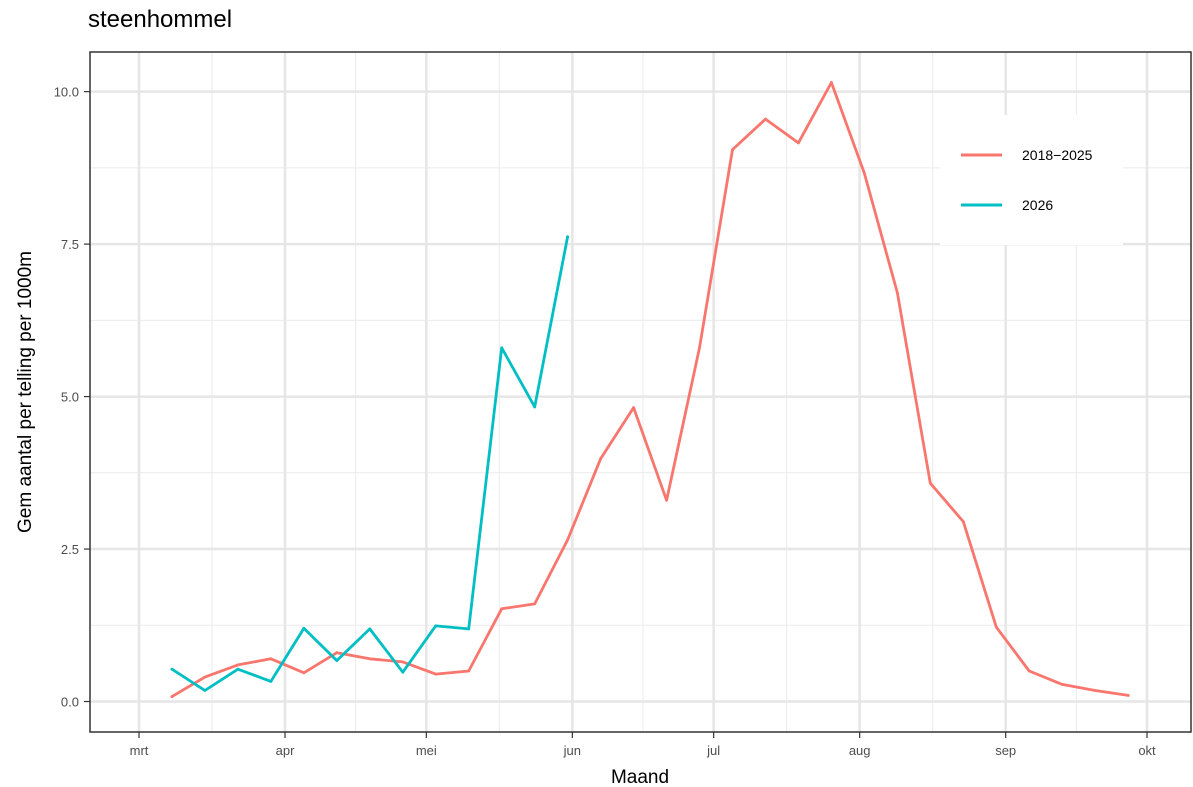  I want to click on x-tick-label: mei, so click(426, 750).